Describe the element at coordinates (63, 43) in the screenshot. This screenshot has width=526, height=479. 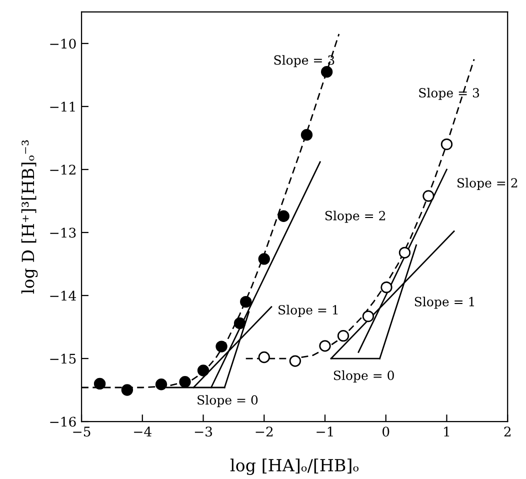
I see `y-tick-label: −10` at that location.